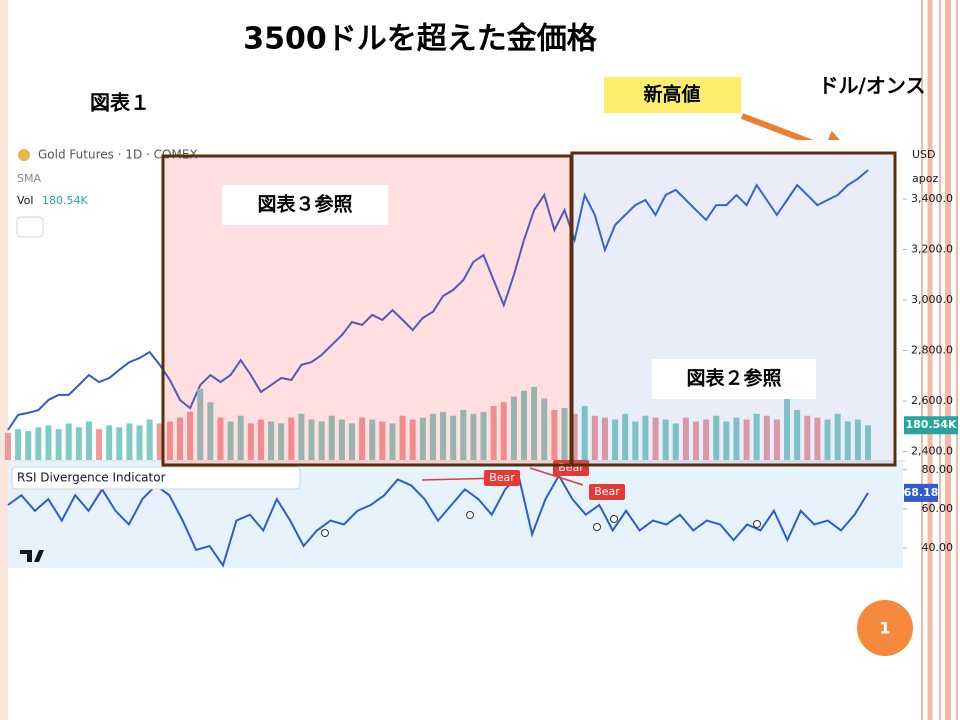  What do you see at coordinates (924, 154) in the screenshot?
I see `currency-label: USD` at bounding box center [924, 154].